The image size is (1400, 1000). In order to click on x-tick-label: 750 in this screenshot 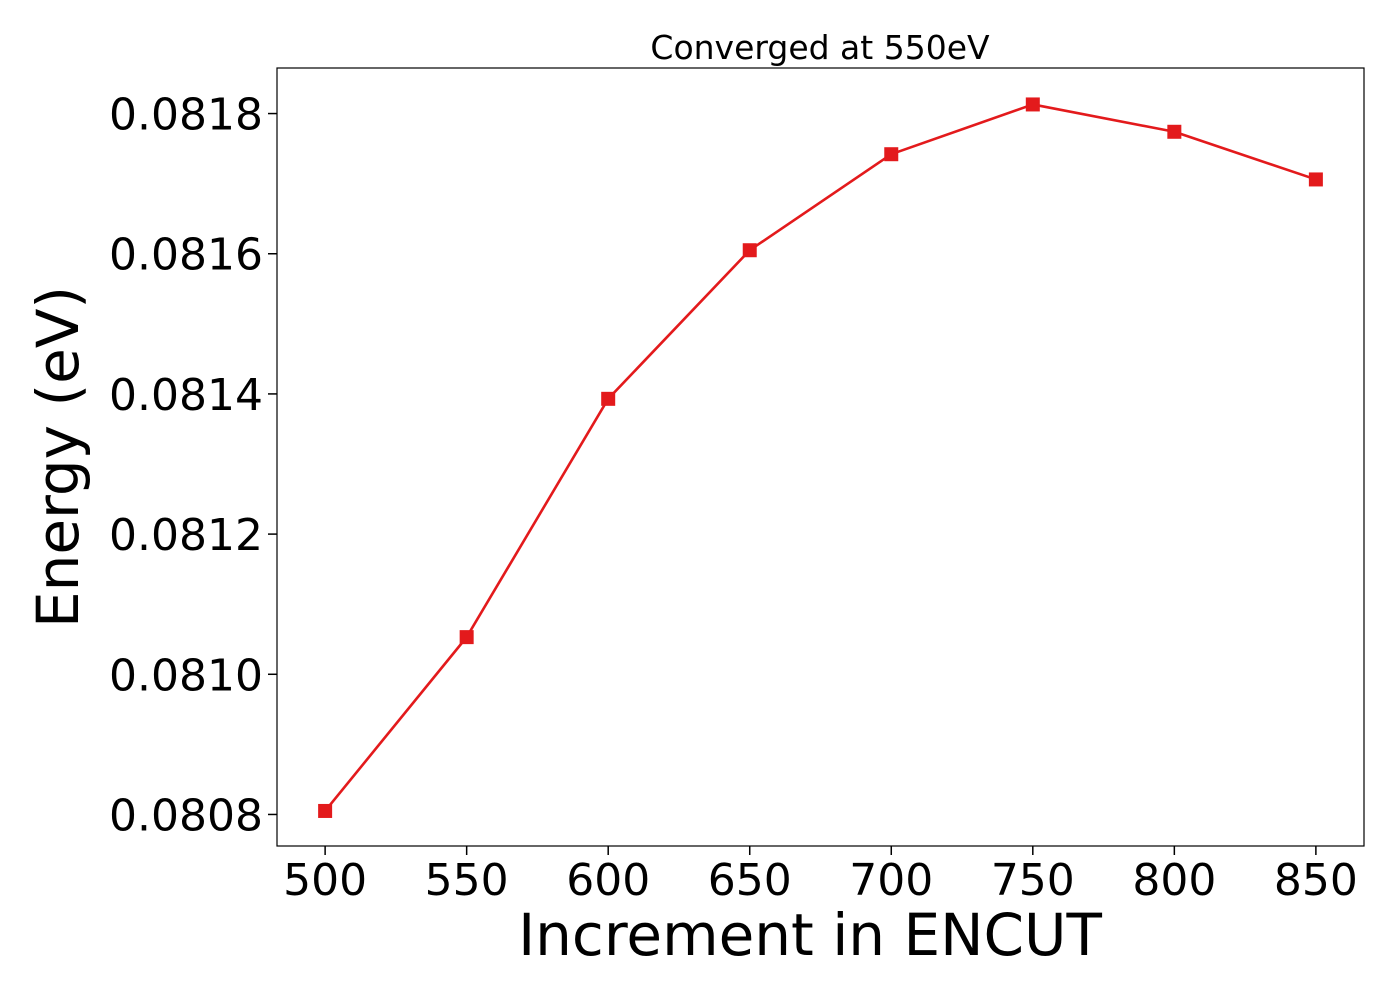, I will do `click(1033, 880)`.